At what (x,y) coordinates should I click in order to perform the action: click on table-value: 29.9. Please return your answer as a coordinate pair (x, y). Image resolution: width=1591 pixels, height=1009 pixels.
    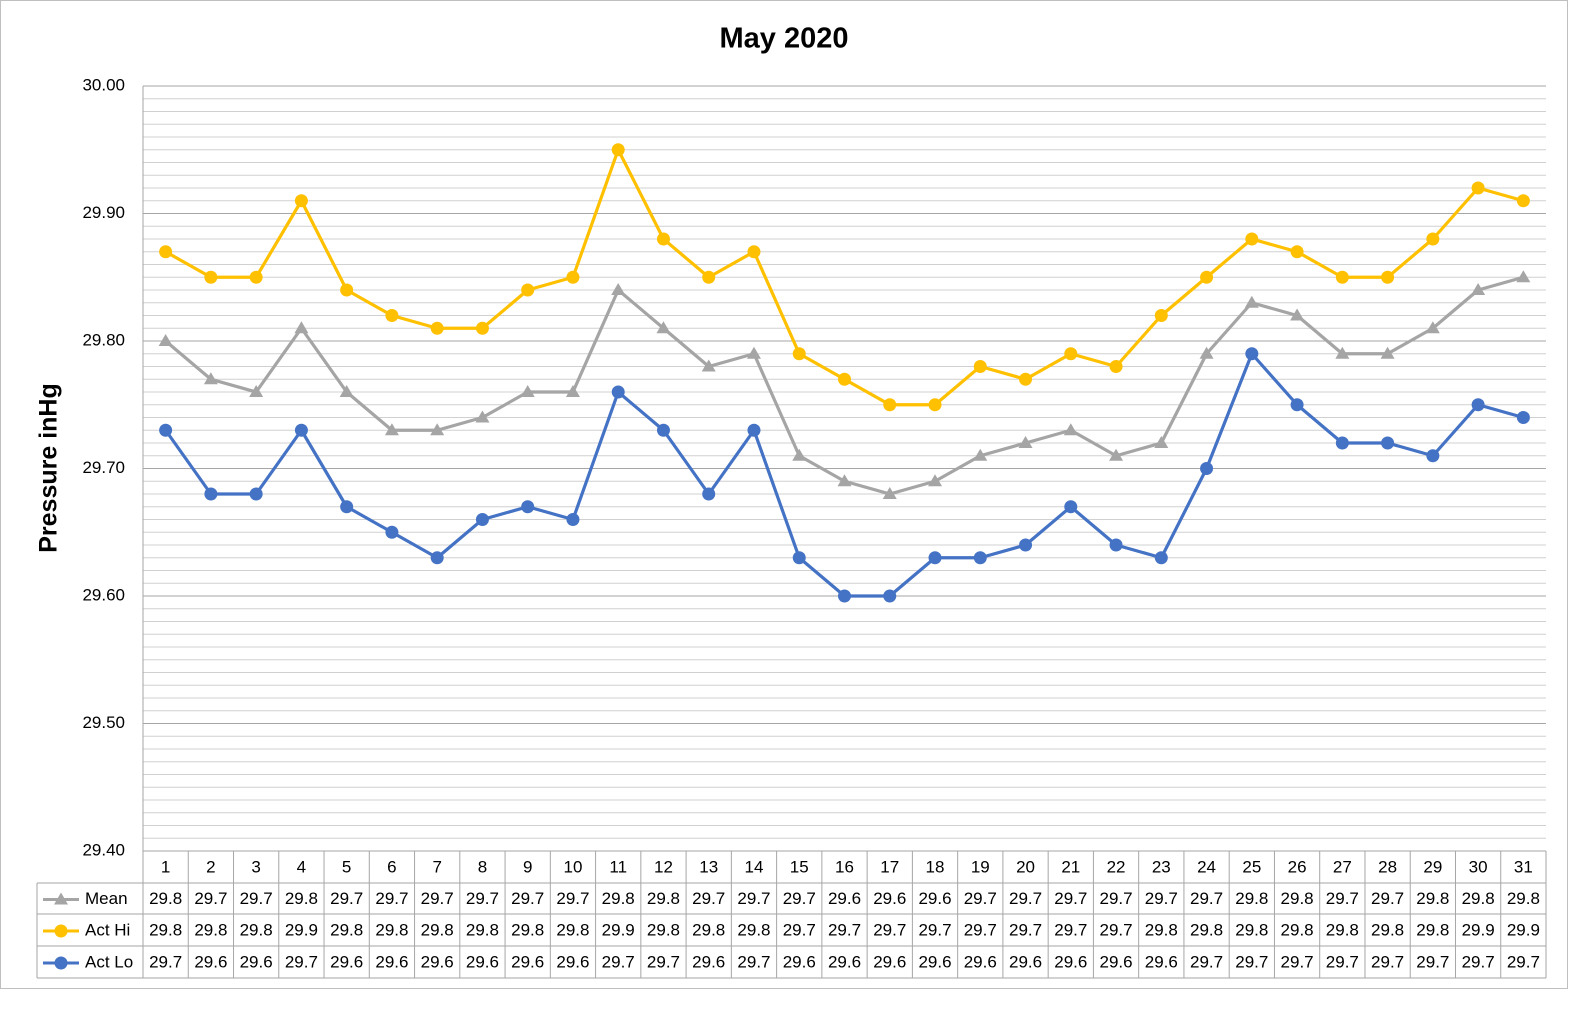
    Looking at the image, I should click on (1478, 929).